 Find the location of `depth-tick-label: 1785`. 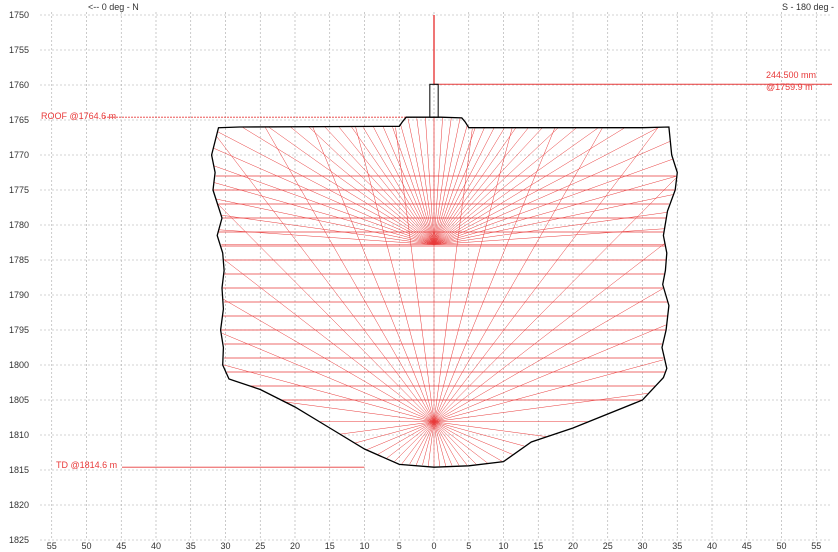

depth-tick-label: 1785 is located at coordinates (19, 260).